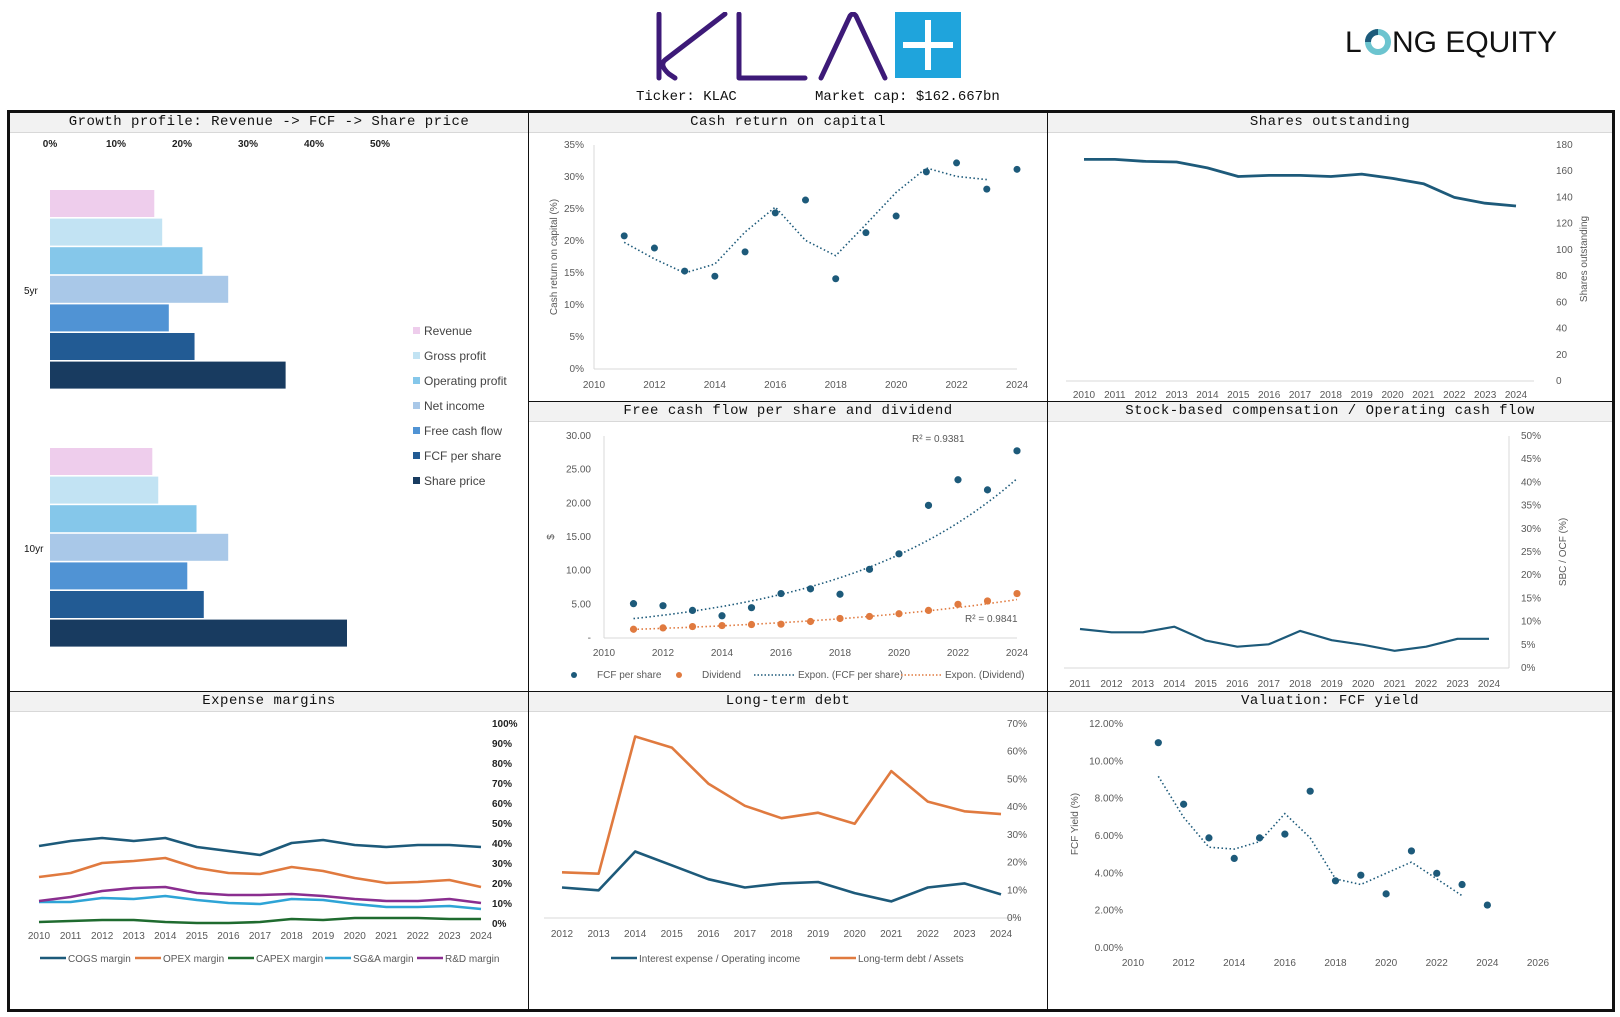 Image resolution: width=1620 pixels, height=1017 pixels. What do you see at coordinates (1330, 702) in the screenshot?
I see `panel-title: Valuation: FCF yield` at bounding box center [1330, 702].